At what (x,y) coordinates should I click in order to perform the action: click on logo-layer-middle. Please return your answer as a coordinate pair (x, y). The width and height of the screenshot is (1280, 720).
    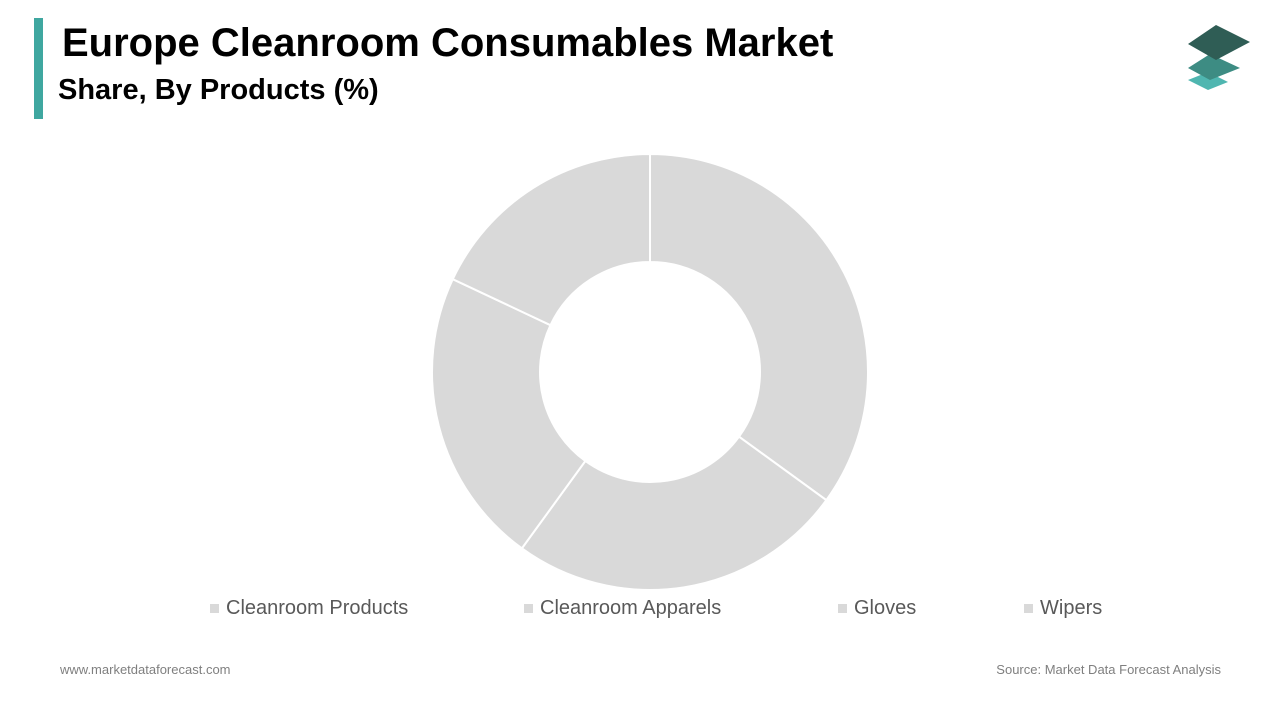
    Looking at the image, I should click on (1214, 67).